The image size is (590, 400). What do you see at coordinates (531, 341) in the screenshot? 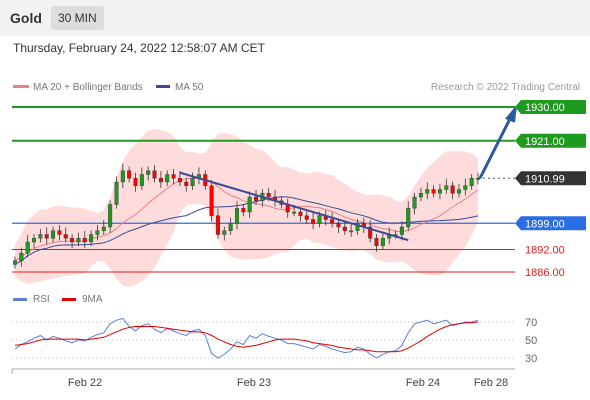
I see `rsi-tick-label: 50` at bounding box center [531, 341].